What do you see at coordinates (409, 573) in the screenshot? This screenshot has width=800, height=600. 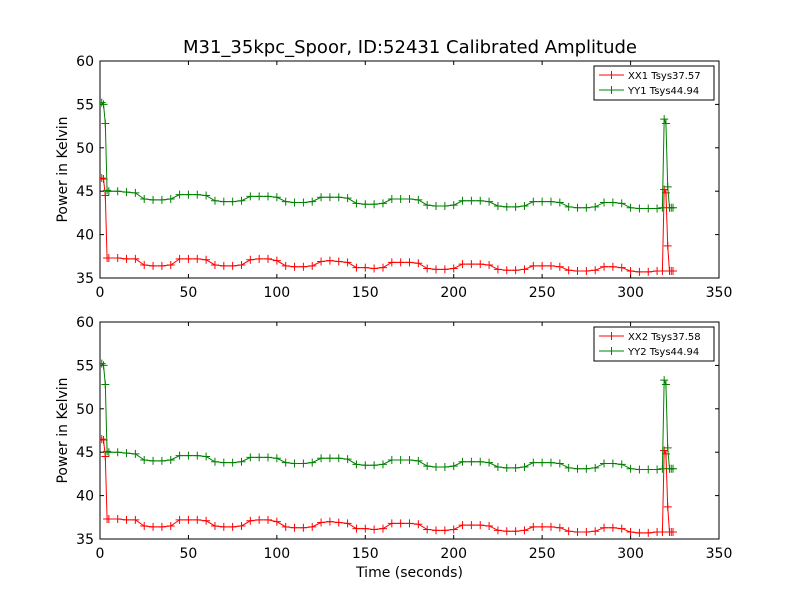 I see `x-axis-label: Time (seconds)` at bounding box center [409, 573].